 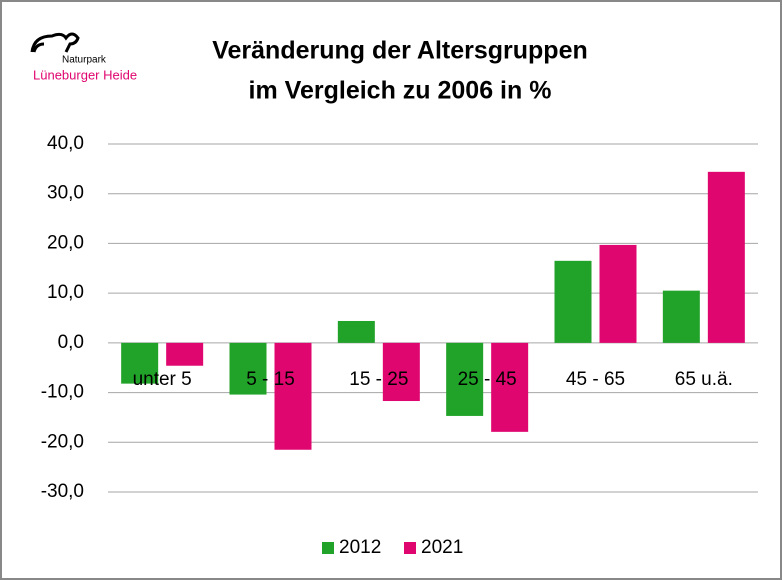 What do you see at coordinates (442, 547) in the screenshot?
I see `legend-label: 2021` at bounding box center [442, 547].